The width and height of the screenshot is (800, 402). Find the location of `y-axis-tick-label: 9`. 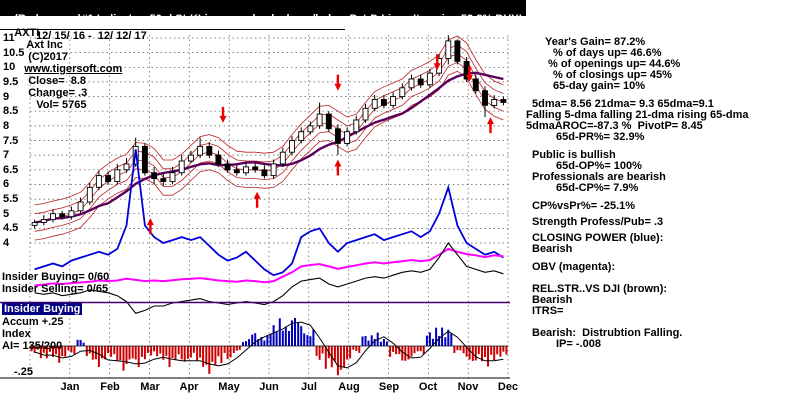

y-axis-tick-label: 9 is located at coordinates (6, 97).